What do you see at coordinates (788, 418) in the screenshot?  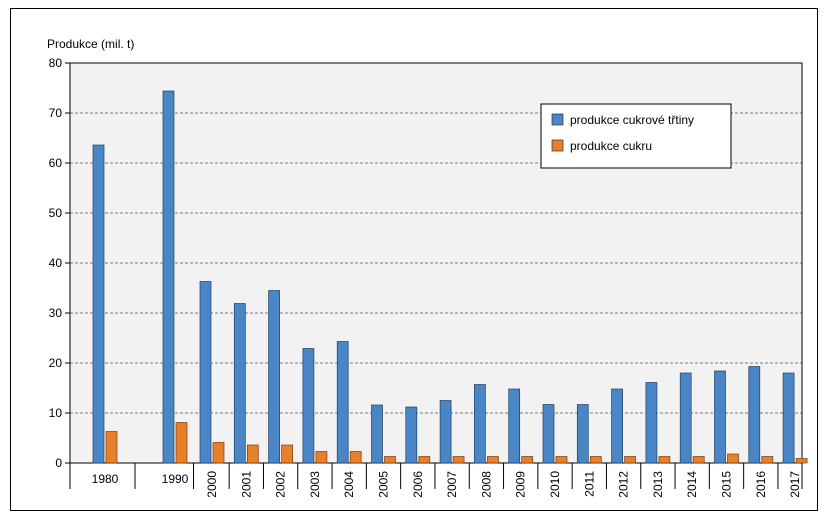 I see `bar-cane-2017` at bounding box center [788, 418].